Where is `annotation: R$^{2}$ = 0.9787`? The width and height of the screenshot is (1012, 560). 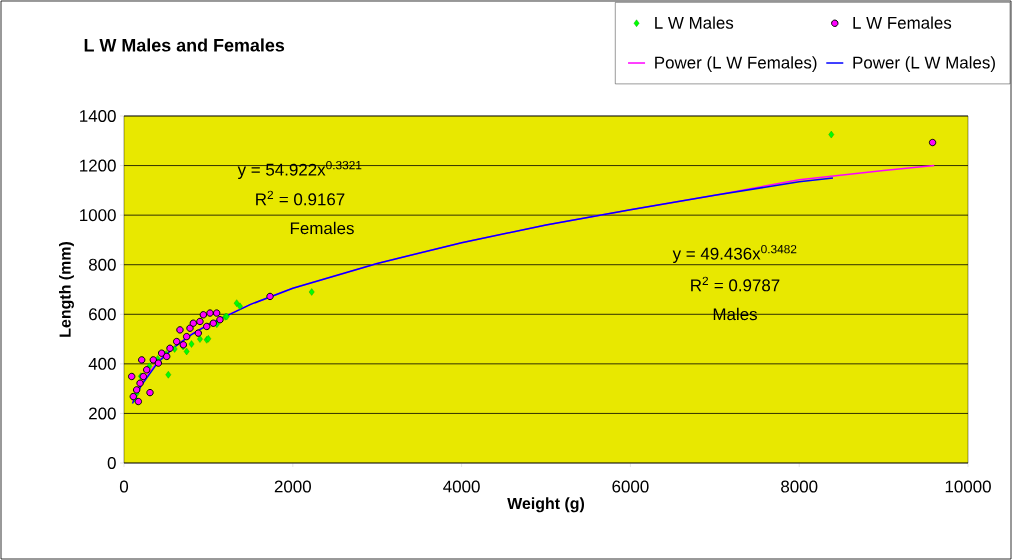
annotation: R$^{2}$ = 0.9787 is located at coordinates (735, 284).